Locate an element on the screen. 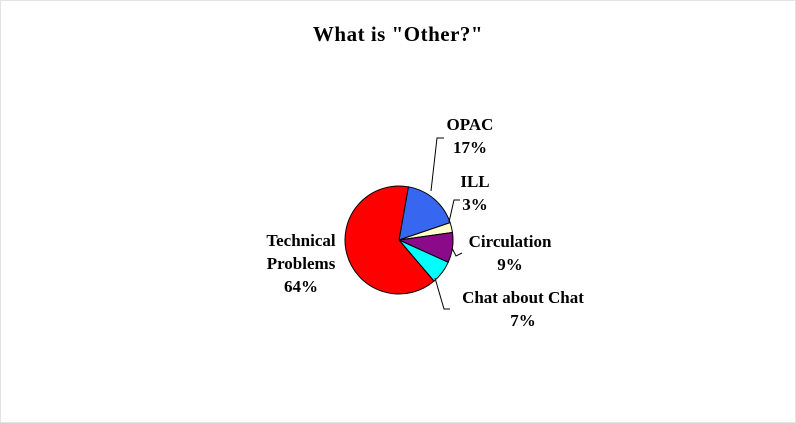  leader-line-opac is located at coordinates (437, 164).